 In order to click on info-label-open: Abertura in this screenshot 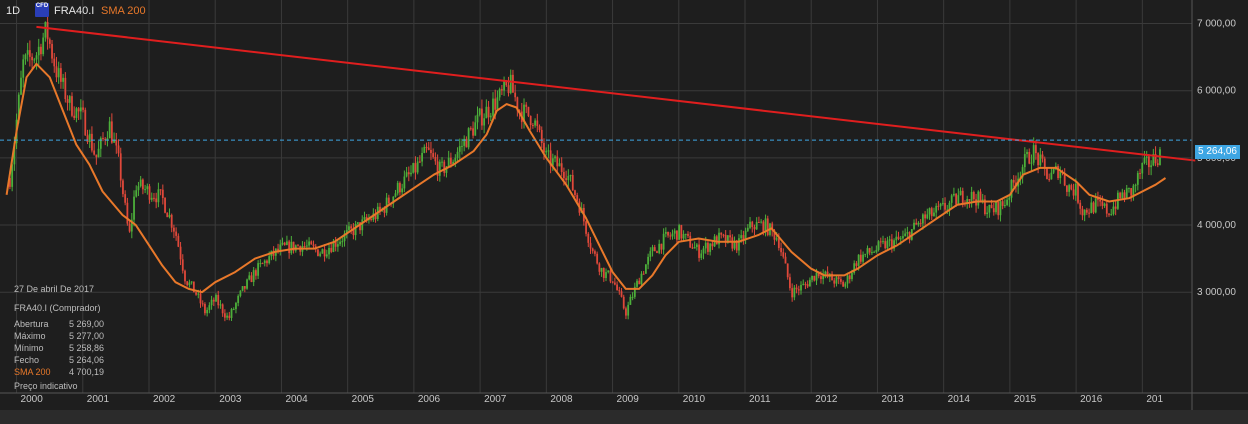, I will do `click(31, 324)`.